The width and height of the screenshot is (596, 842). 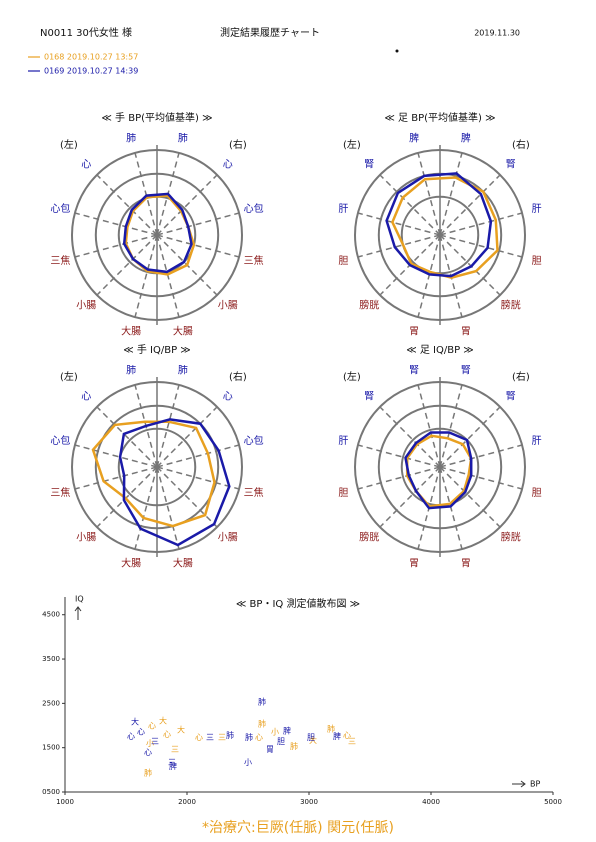 What do you see at coordinates (91, 57) in the screenshot?
I see `legend-label: 0168 2019.10.27 13:57` at bounding box center [91, 57].